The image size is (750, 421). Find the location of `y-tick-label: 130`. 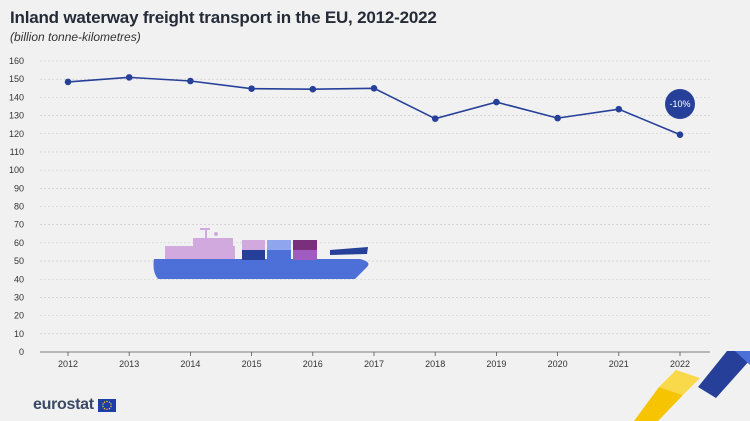

y-tick-label: 130 is located at coordinates (16, 116).